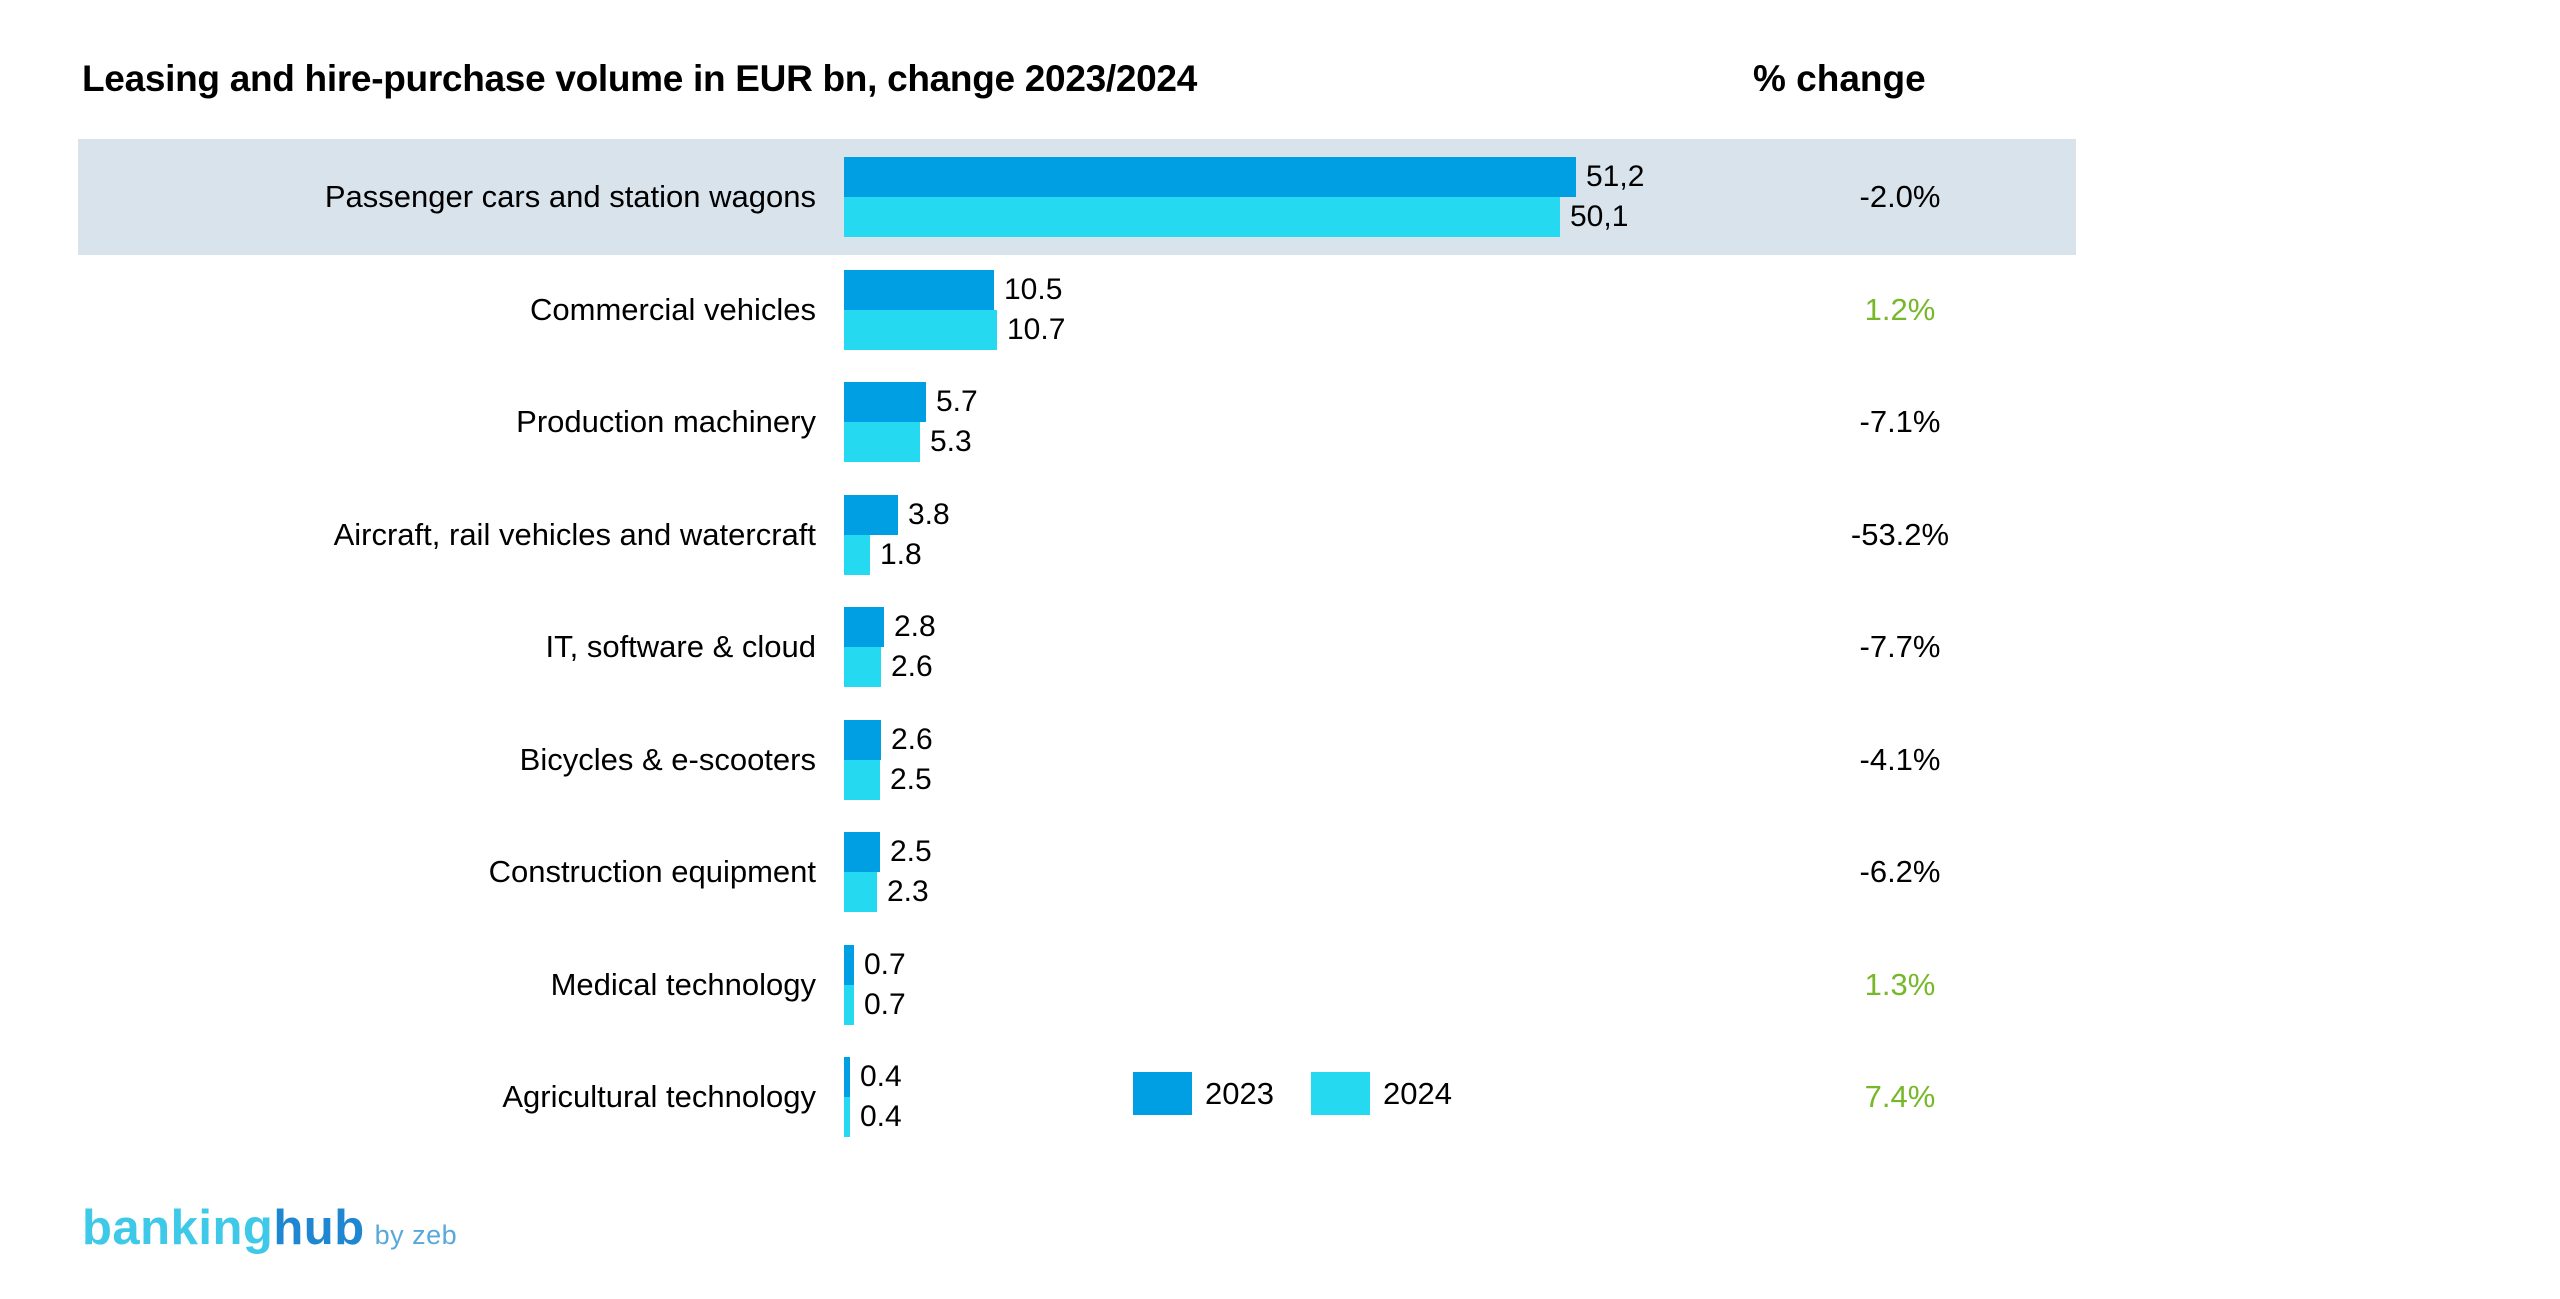 The height and width of the screenshot is (1299, 2560). What do you see at coordinates (574, 534) in the screenshot?
I see `category-label: Aircraft, rail vehicles and watercraft` at bounding box center [574, 534].